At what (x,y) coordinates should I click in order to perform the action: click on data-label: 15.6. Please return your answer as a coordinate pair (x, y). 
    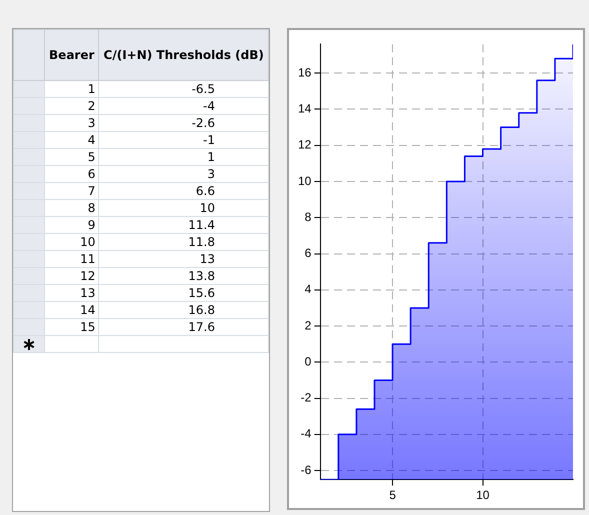
    Looking at the image, I should click on (201, 293).